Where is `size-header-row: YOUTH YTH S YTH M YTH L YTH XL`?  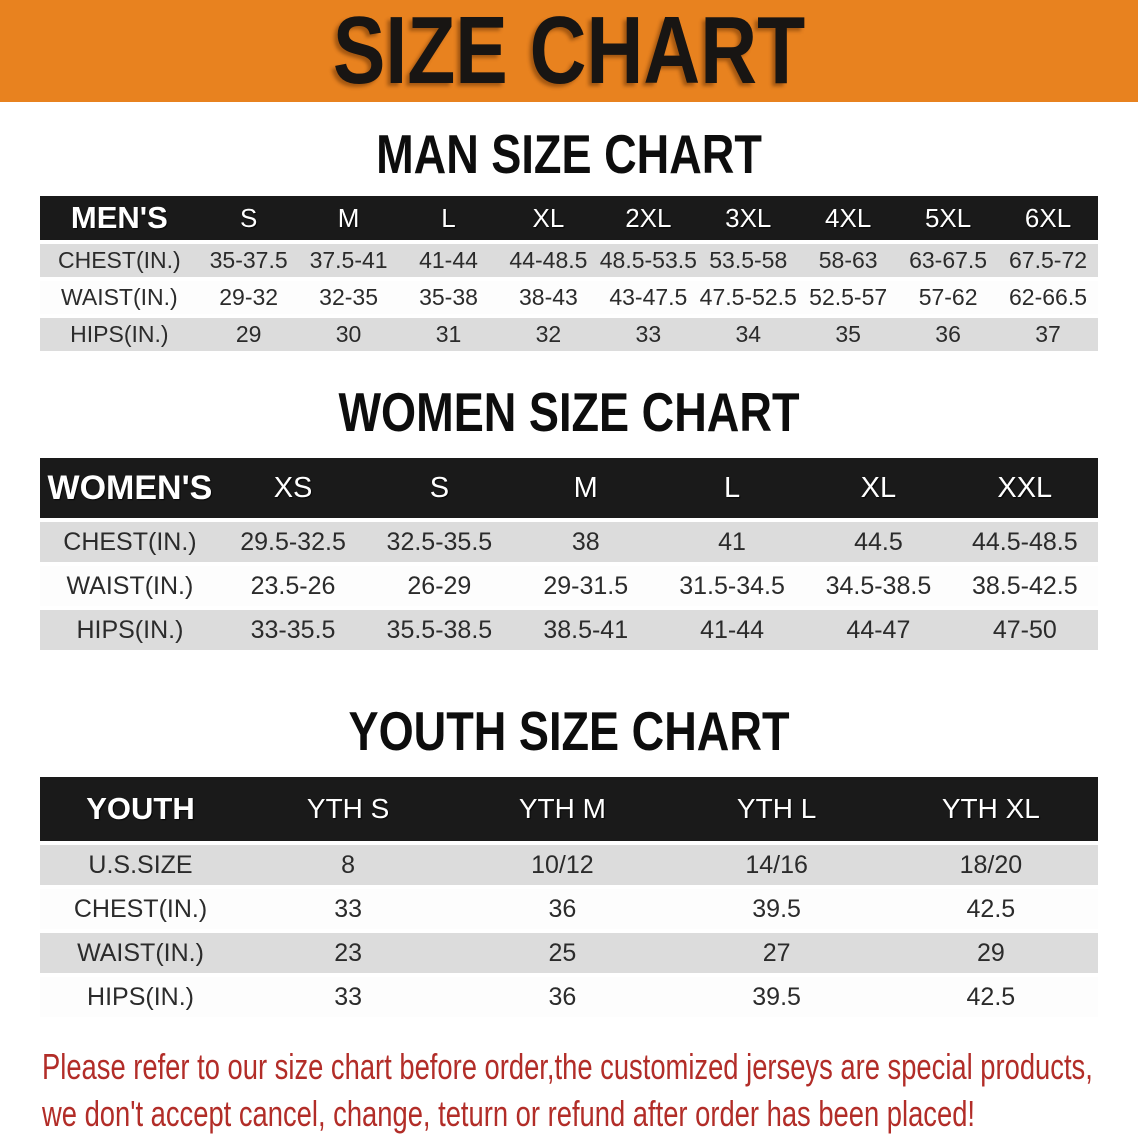
size-header-row: YOUTH YTH S YTH M YTH L YTH XL is located at coordinates (569, 811).